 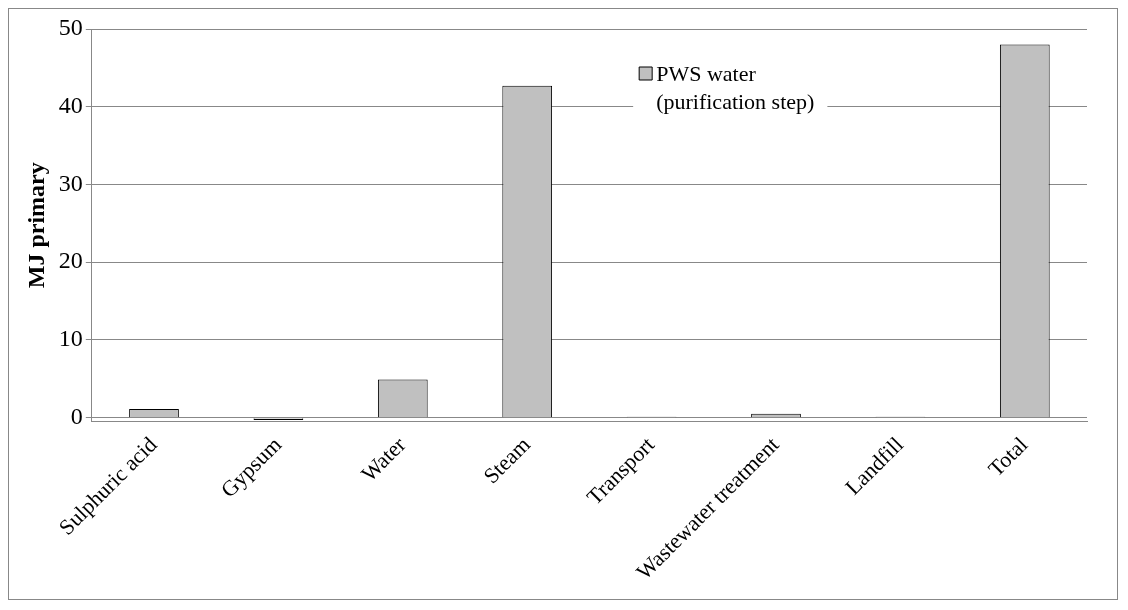 What do you see at coordinates (70, 260) in the screenshot?
I see `y-tick-label: 20` at bounding box center [70, 260].